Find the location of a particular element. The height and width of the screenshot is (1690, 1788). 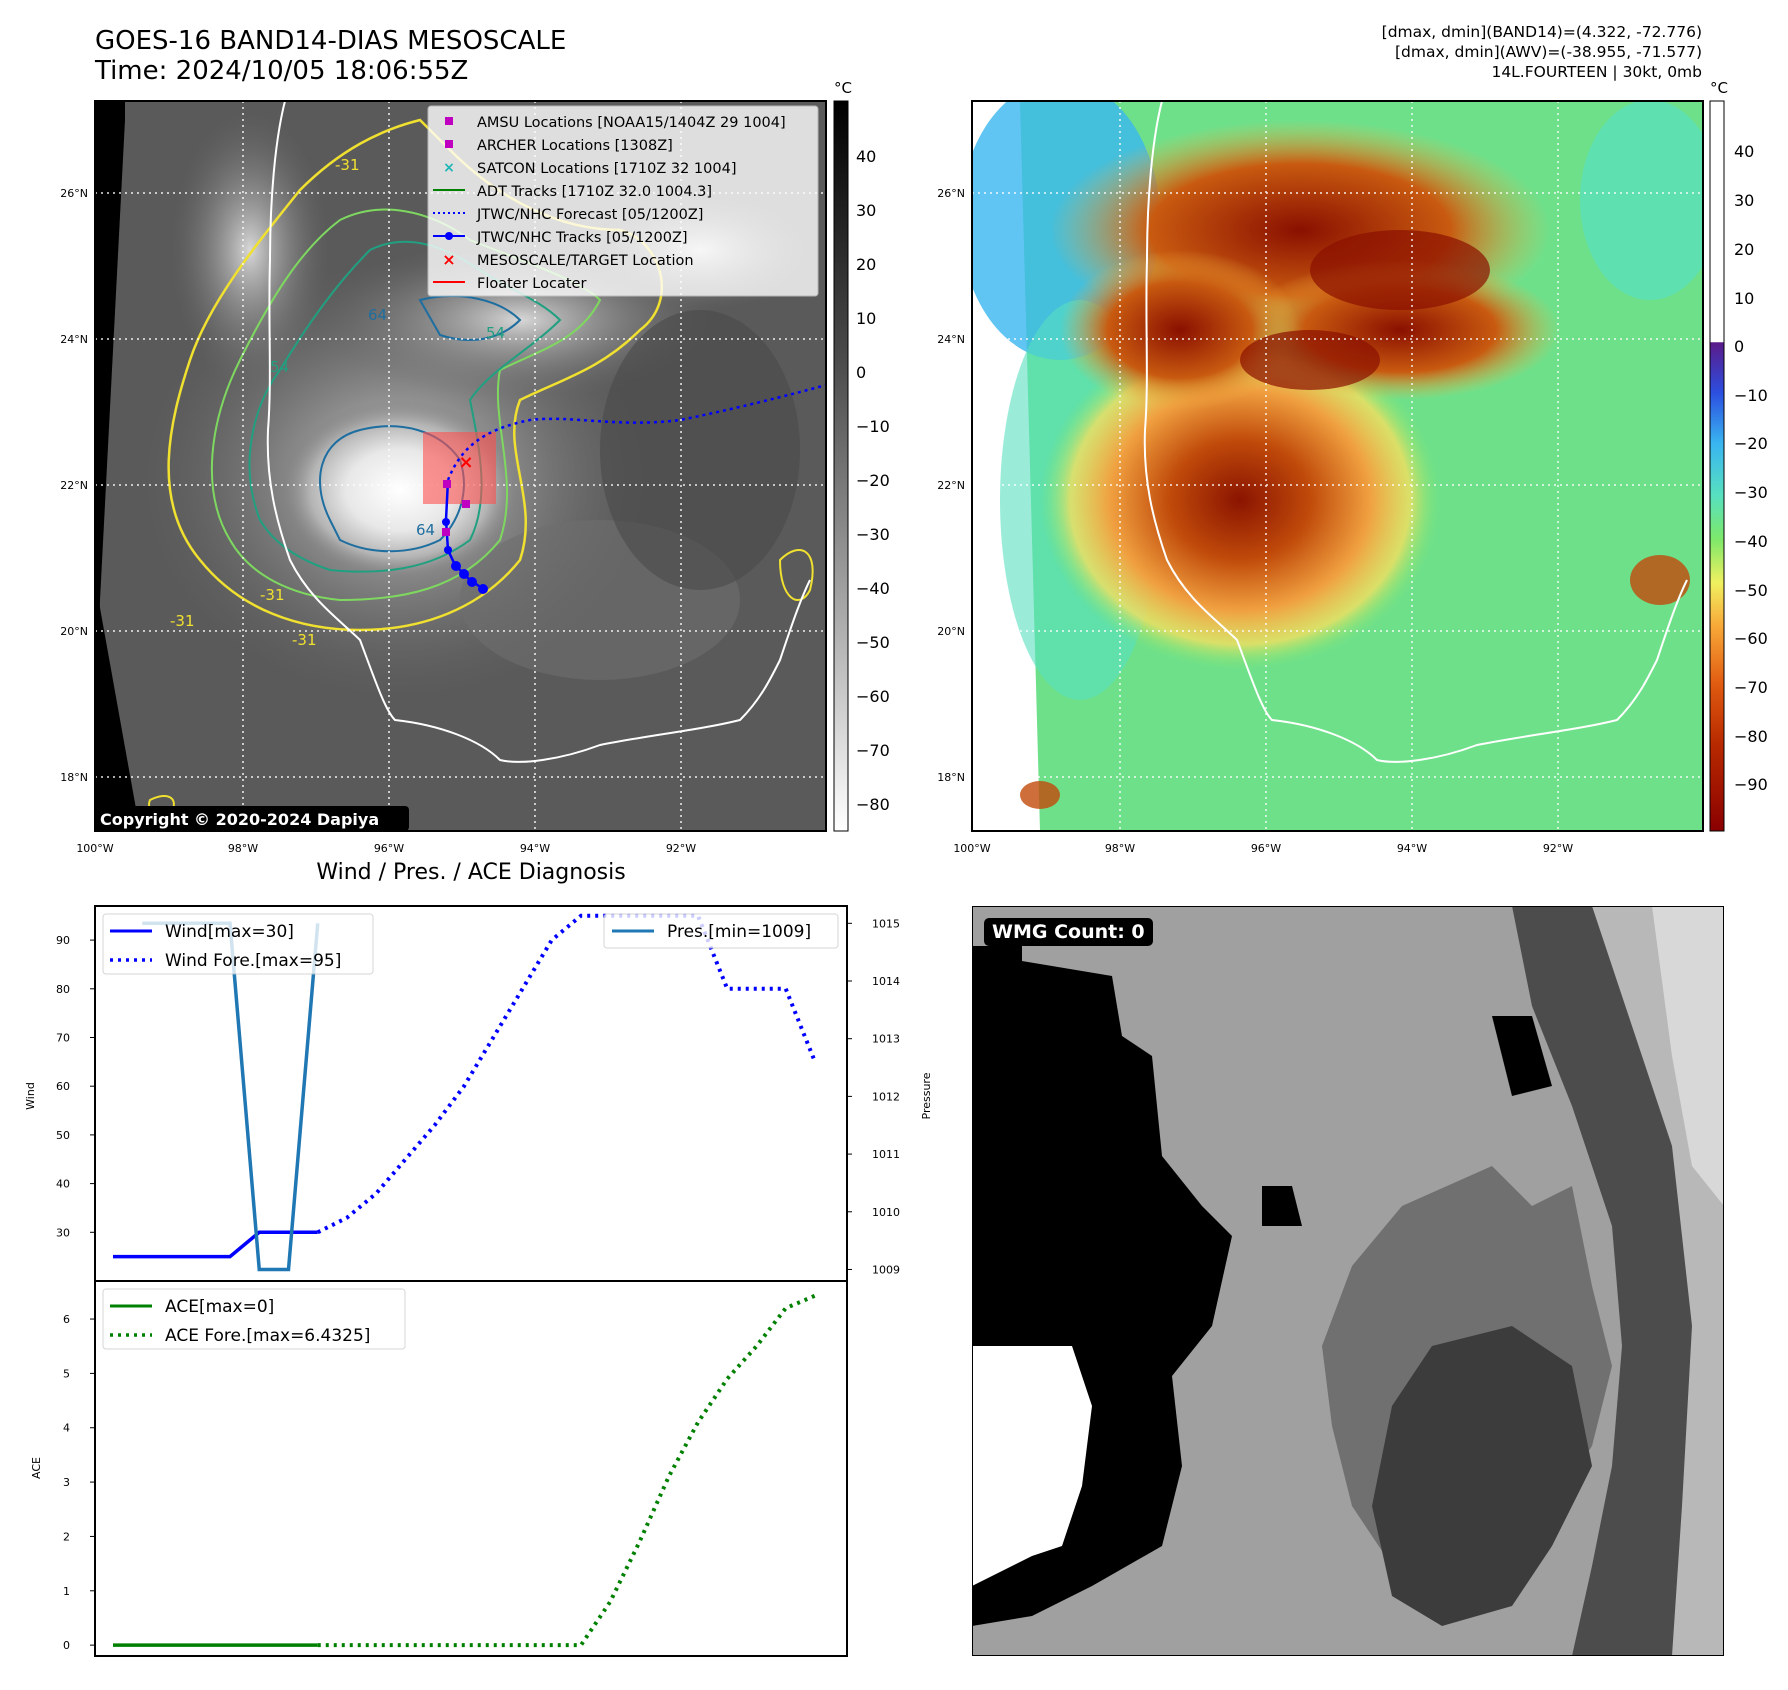

gray-colorbar is located at coordinates (841, 466).